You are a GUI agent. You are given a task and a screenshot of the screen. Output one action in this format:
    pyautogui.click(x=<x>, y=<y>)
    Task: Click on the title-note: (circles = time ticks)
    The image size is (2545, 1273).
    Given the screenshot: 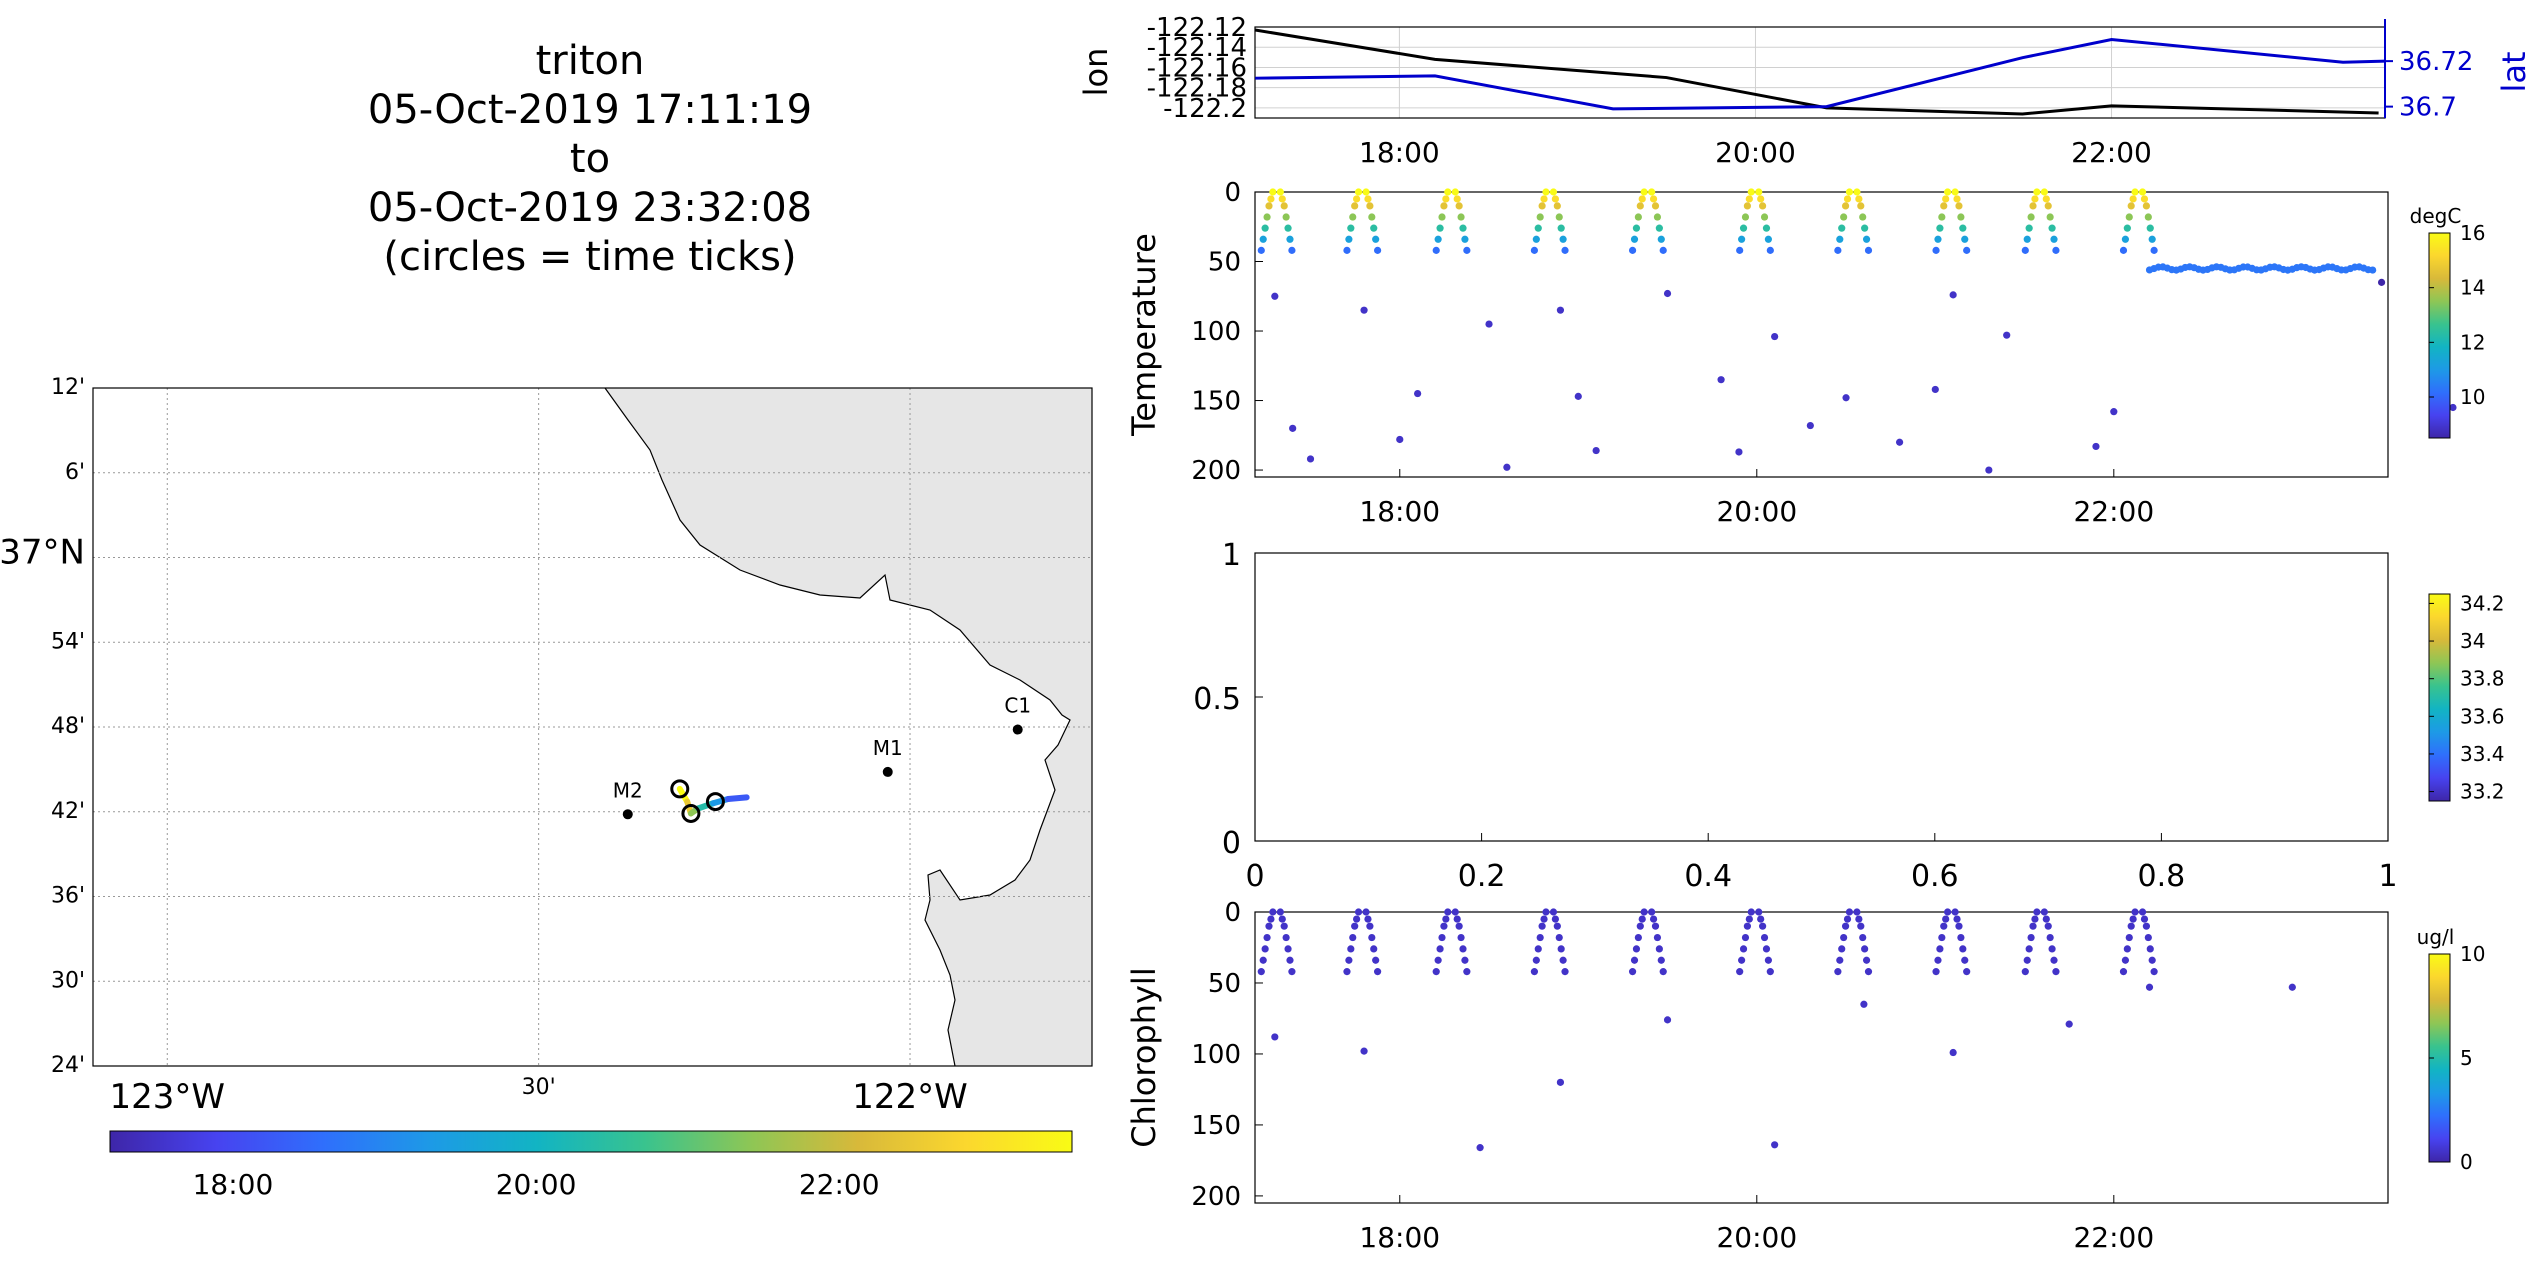 What is the action you would take?
    pyautogui.click(x=590, y=257)
    